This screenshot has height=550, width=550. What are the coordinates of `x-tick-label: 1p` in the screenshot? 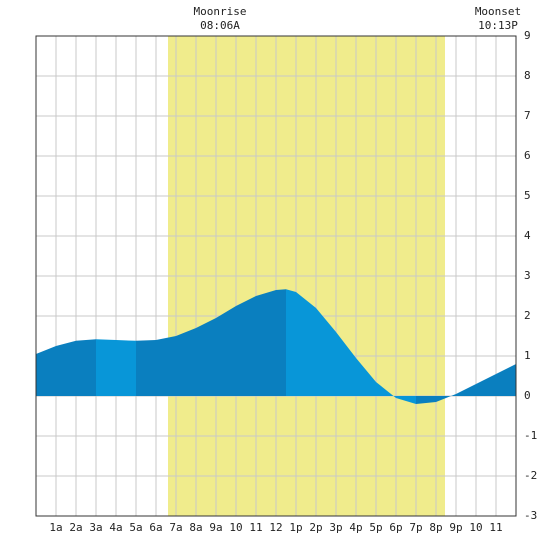 It's located at (295, 527).